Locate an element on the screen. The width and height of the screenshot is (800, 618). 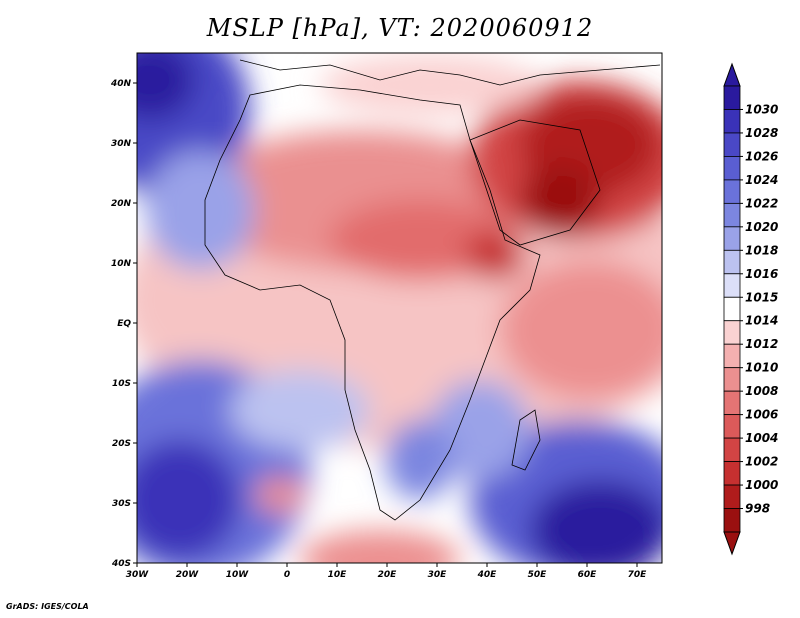
arabia-coastline is located at coordinates (535, 182).